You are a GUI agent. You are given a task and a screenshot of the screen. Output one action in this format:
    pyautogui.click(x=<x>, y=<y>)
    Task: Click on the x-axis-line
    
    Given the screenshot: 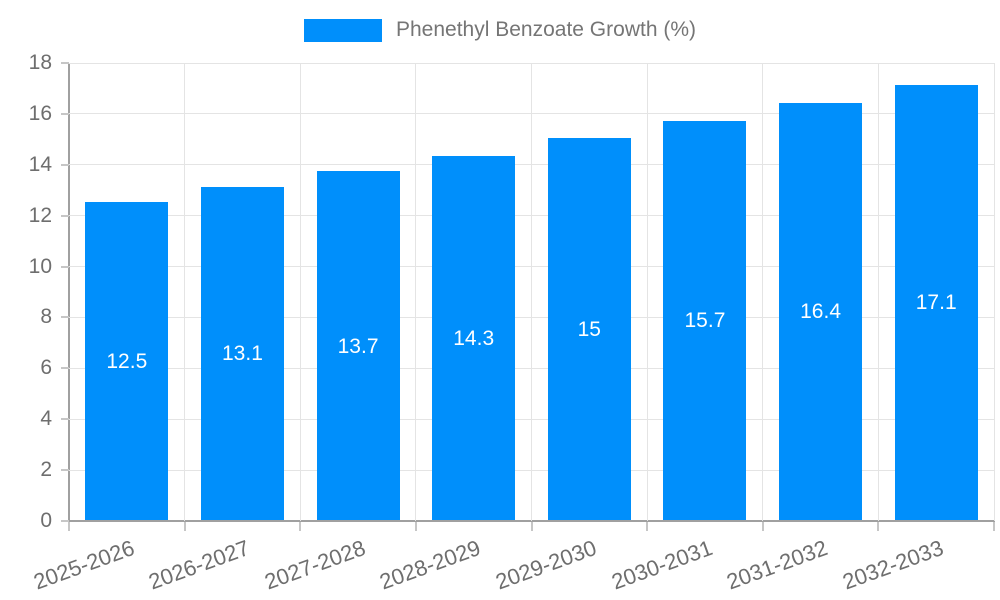 What is the action you would take?
    pyautogui.click(x=531, y=521)
    